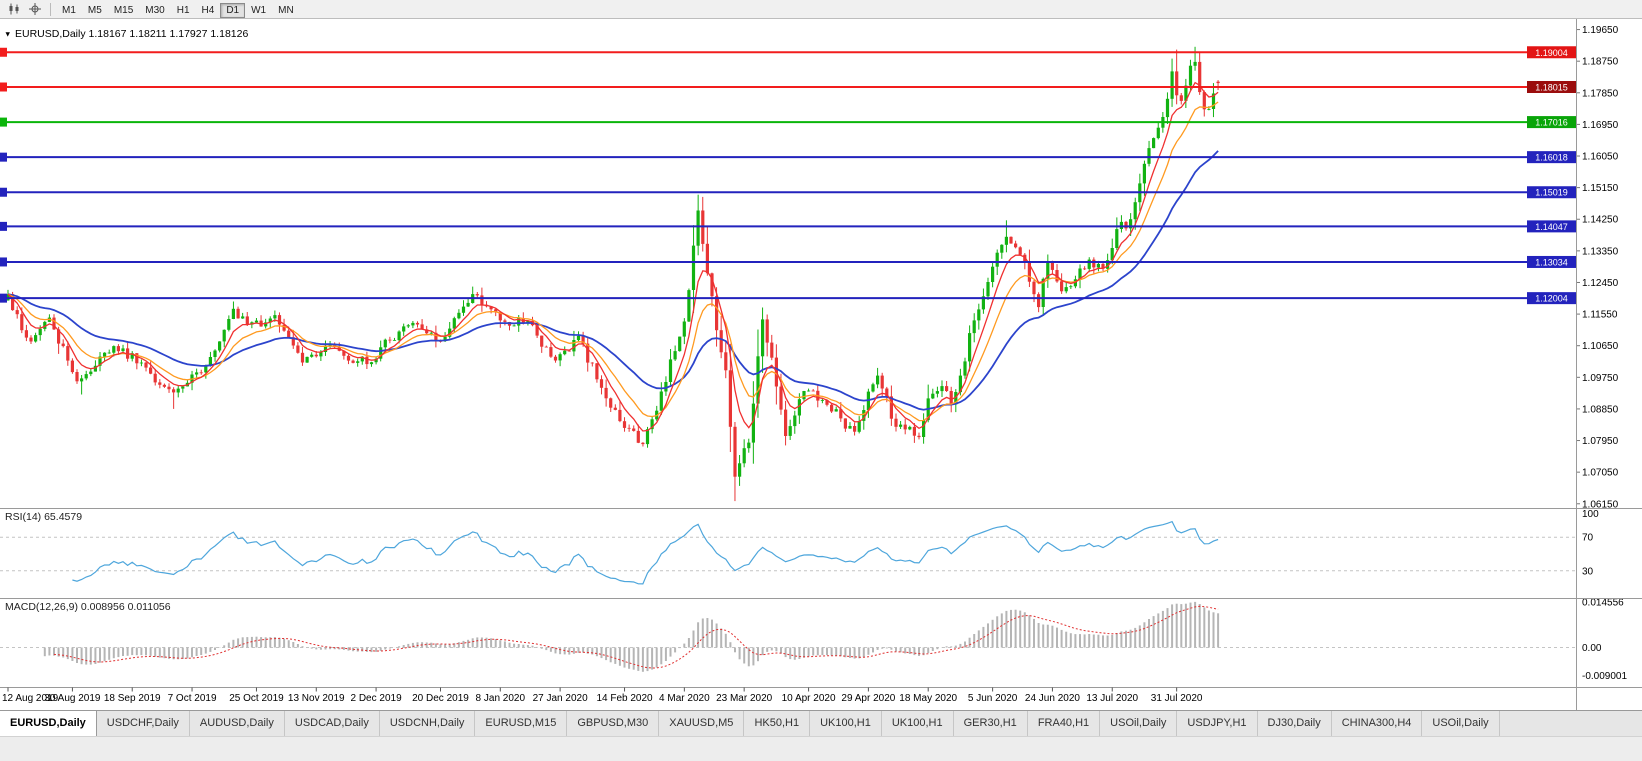 The height and width of the screenshot is (761, 1642). Describe the element at coordinates (14, 9) in the screenshot. I see `candlestick-chart-icon` at that location.